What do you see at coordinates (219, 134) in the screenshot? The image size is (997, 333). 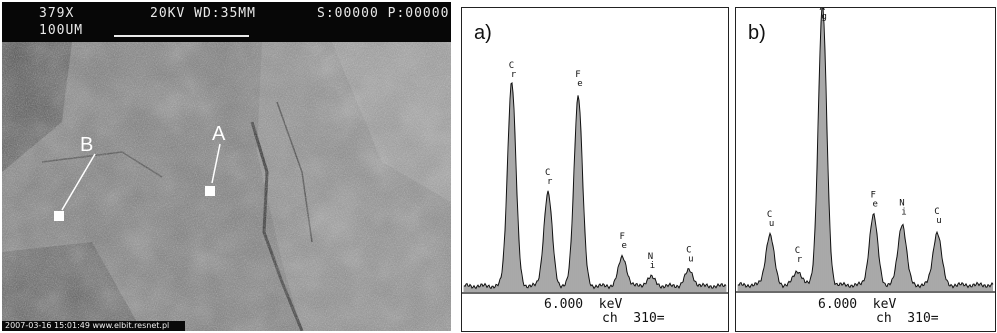 I see `point-a-label: A` at bounding box center [219, 134].